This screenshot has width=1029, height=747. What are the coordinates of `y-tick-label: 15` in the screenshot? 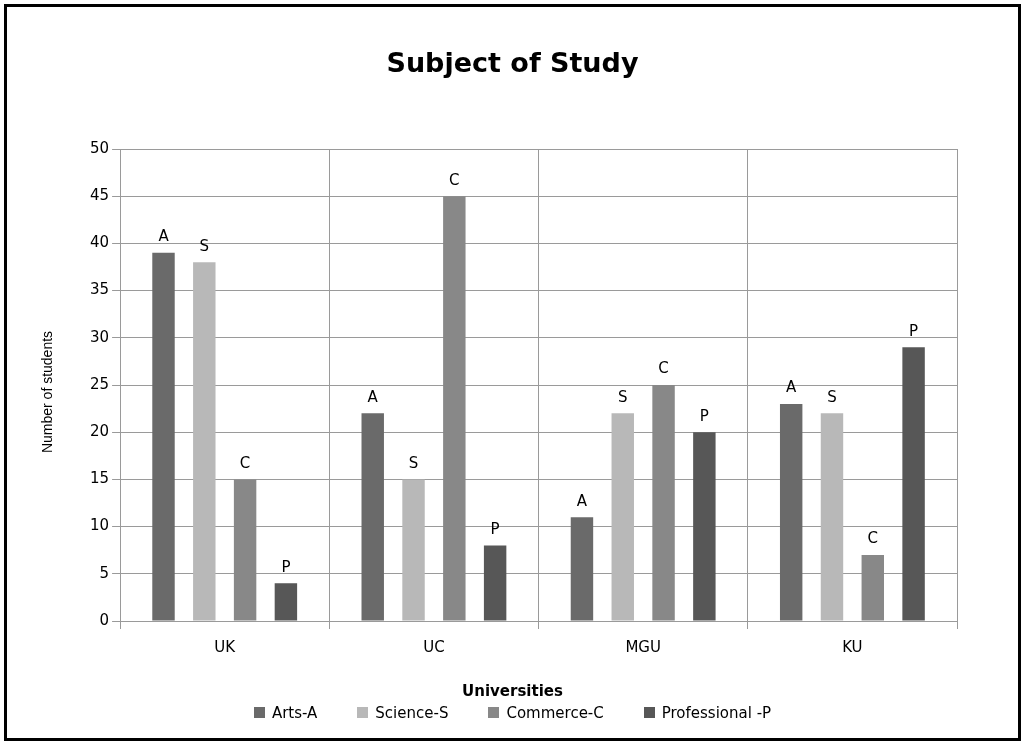 It's located at (99, 478).